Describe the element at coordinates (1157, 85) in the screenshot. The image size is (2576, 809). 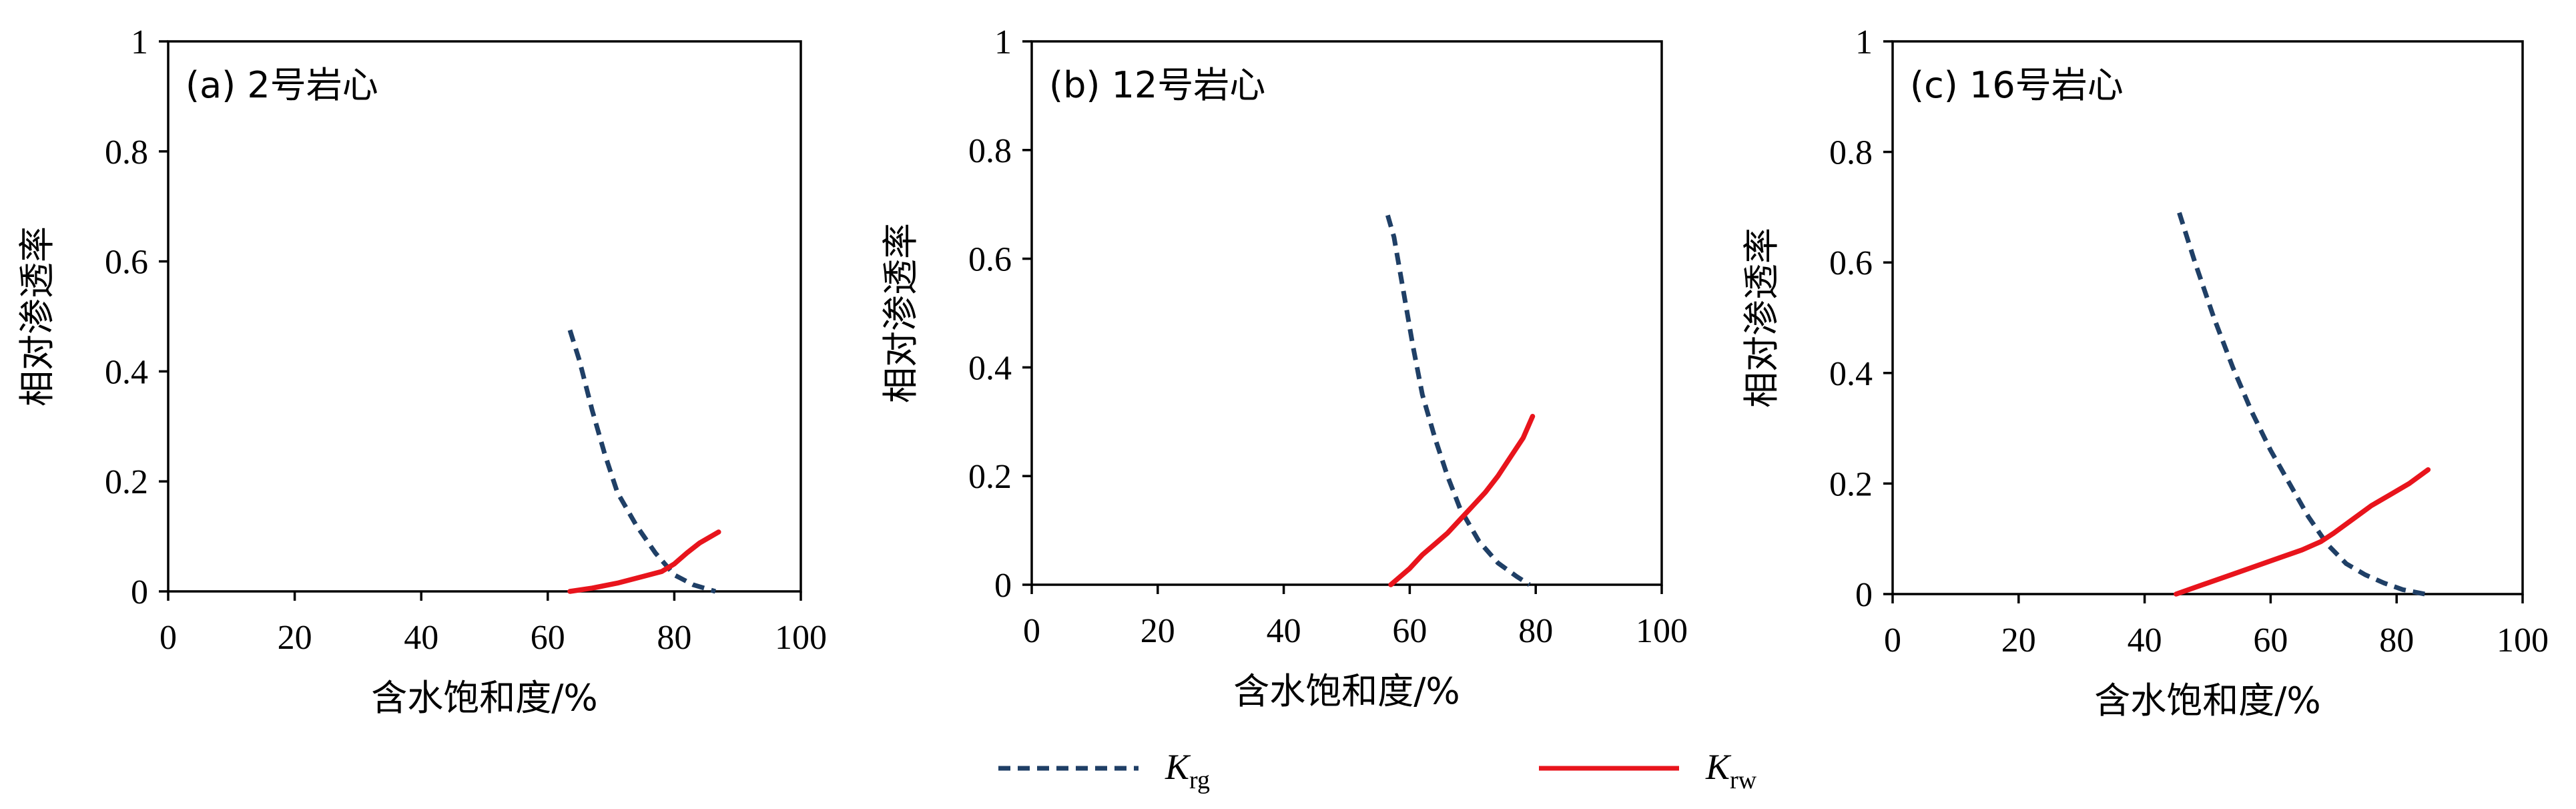
I see `panel-label: (b) 12号岩心` at that location.